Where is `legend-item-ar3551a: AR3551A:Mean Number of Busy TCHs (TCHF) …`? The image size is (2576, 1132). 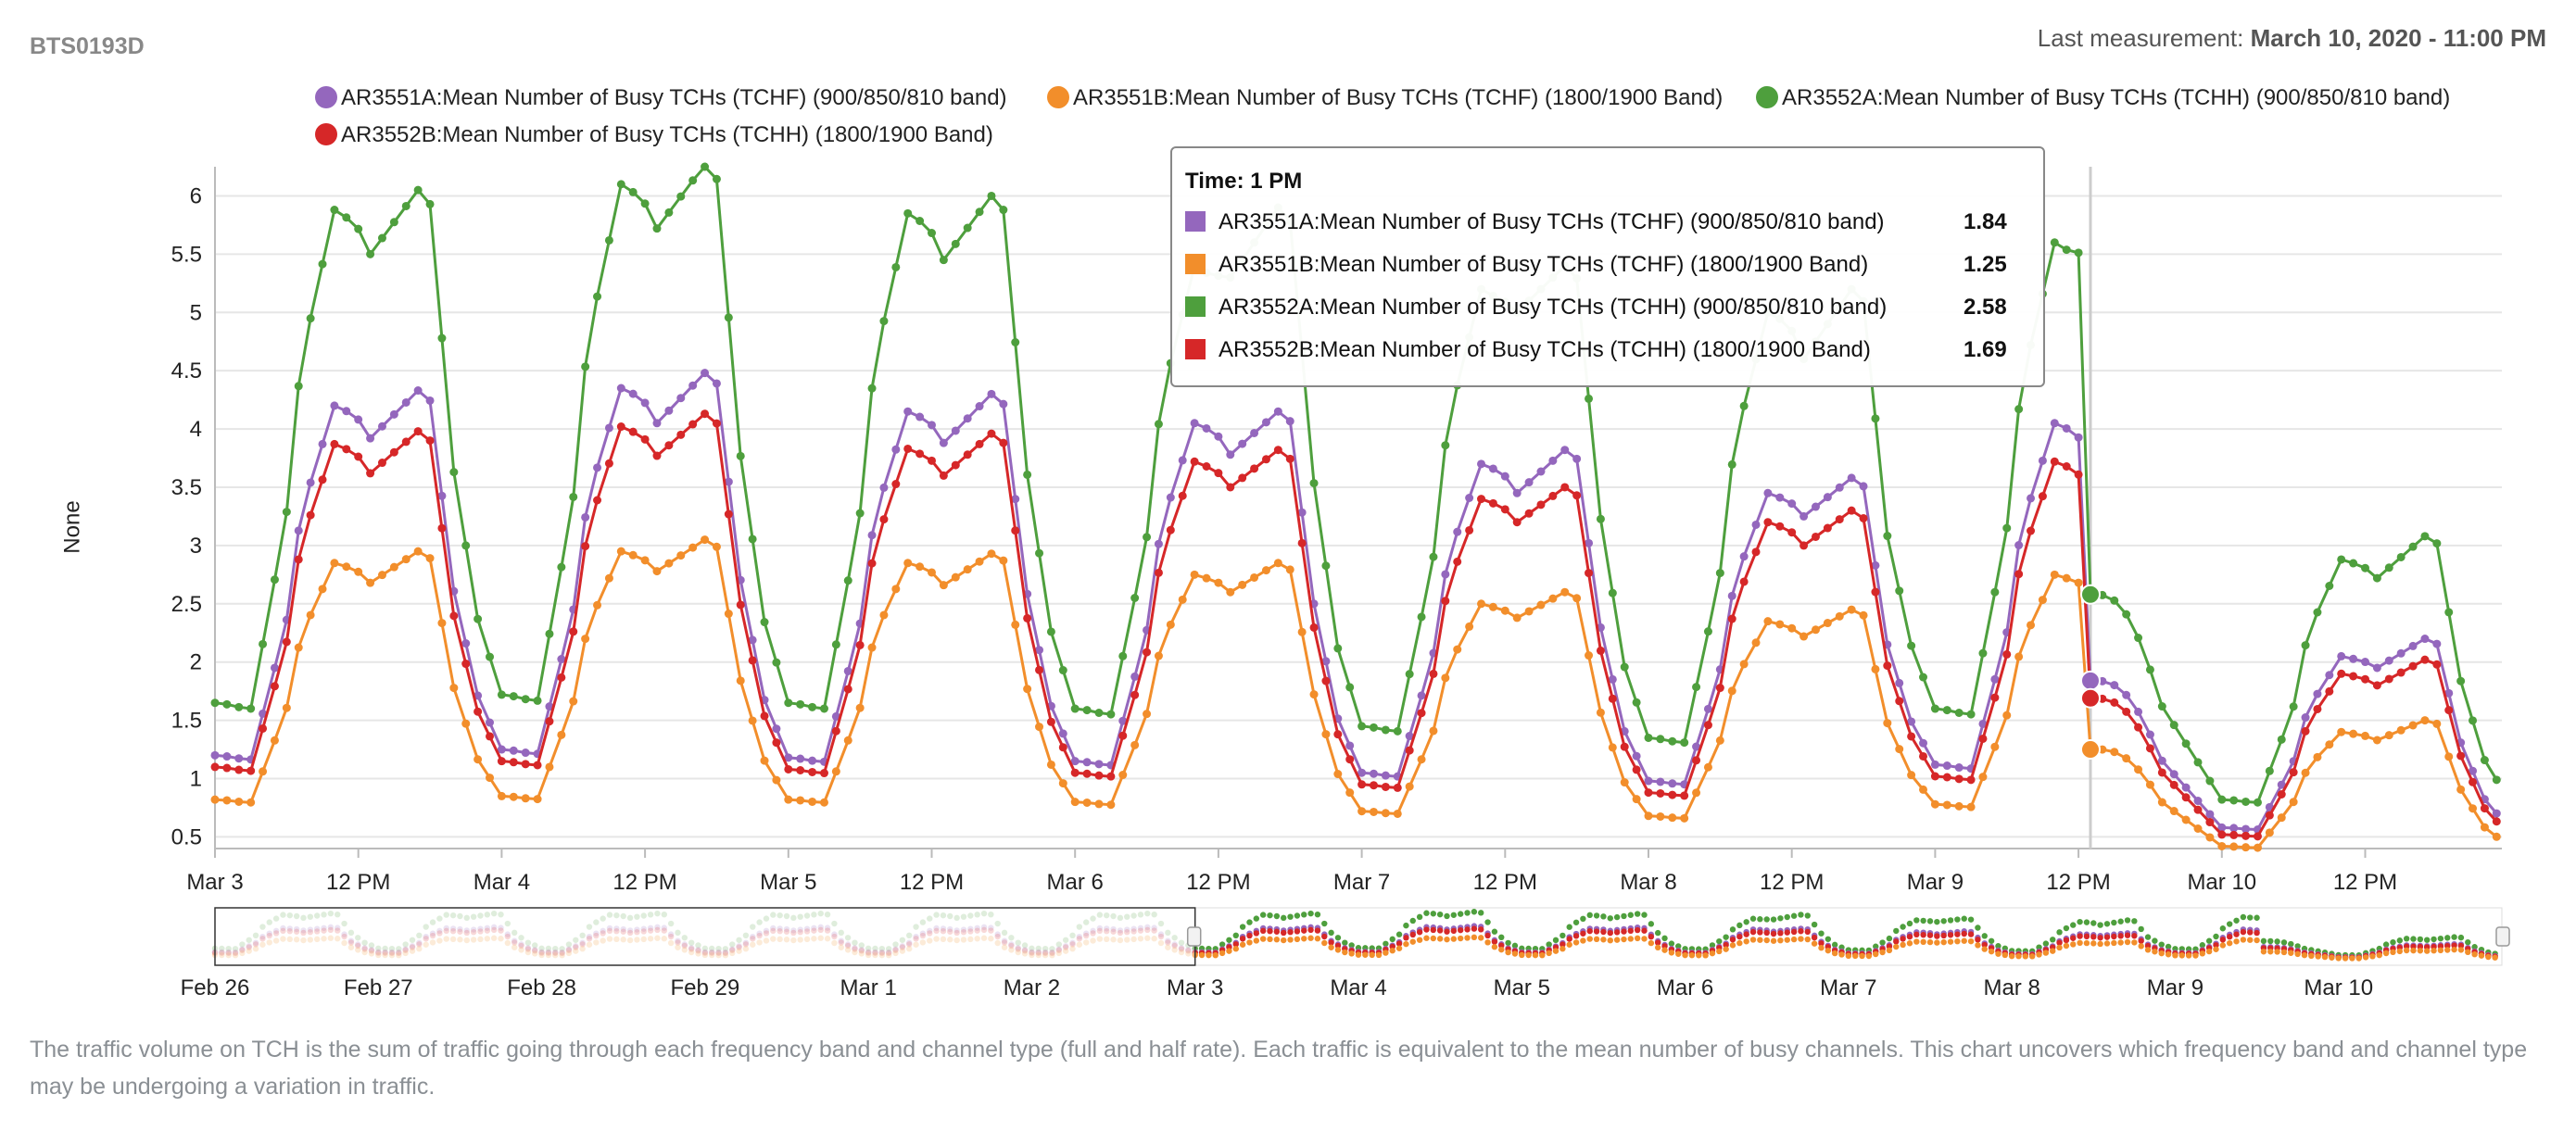
legend-item-ar3551a: AR3551A:Mean Number of Busy TCHs (TCHF) … is located at coordinates (661, 98).